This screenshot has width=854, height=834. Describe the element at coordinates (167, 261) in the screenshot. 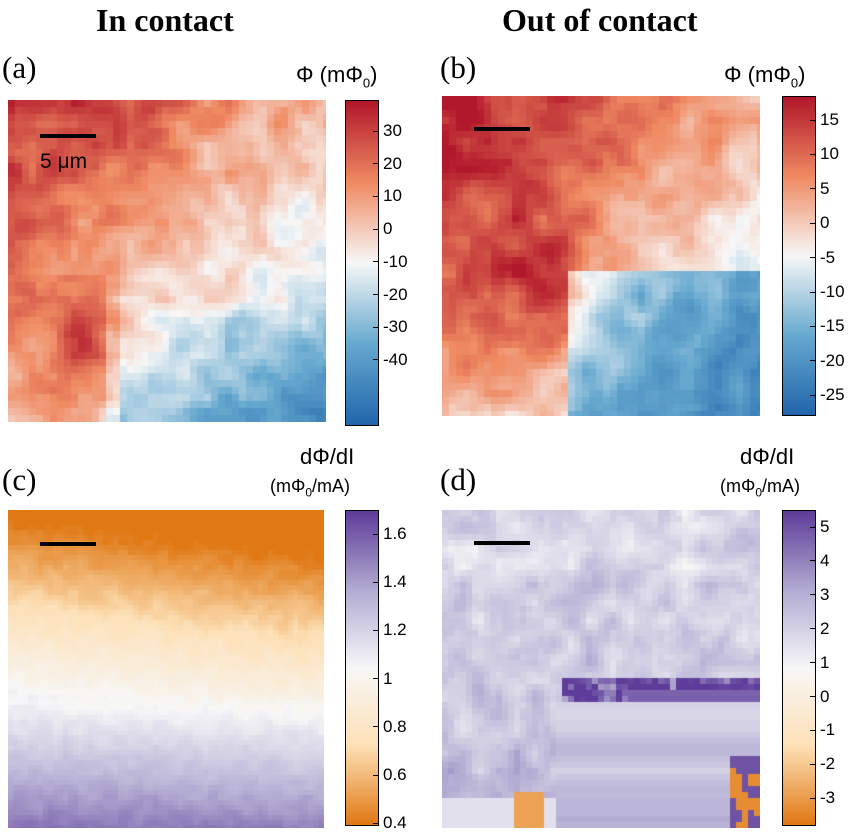

I see `panel-a-flux-map` at that location.